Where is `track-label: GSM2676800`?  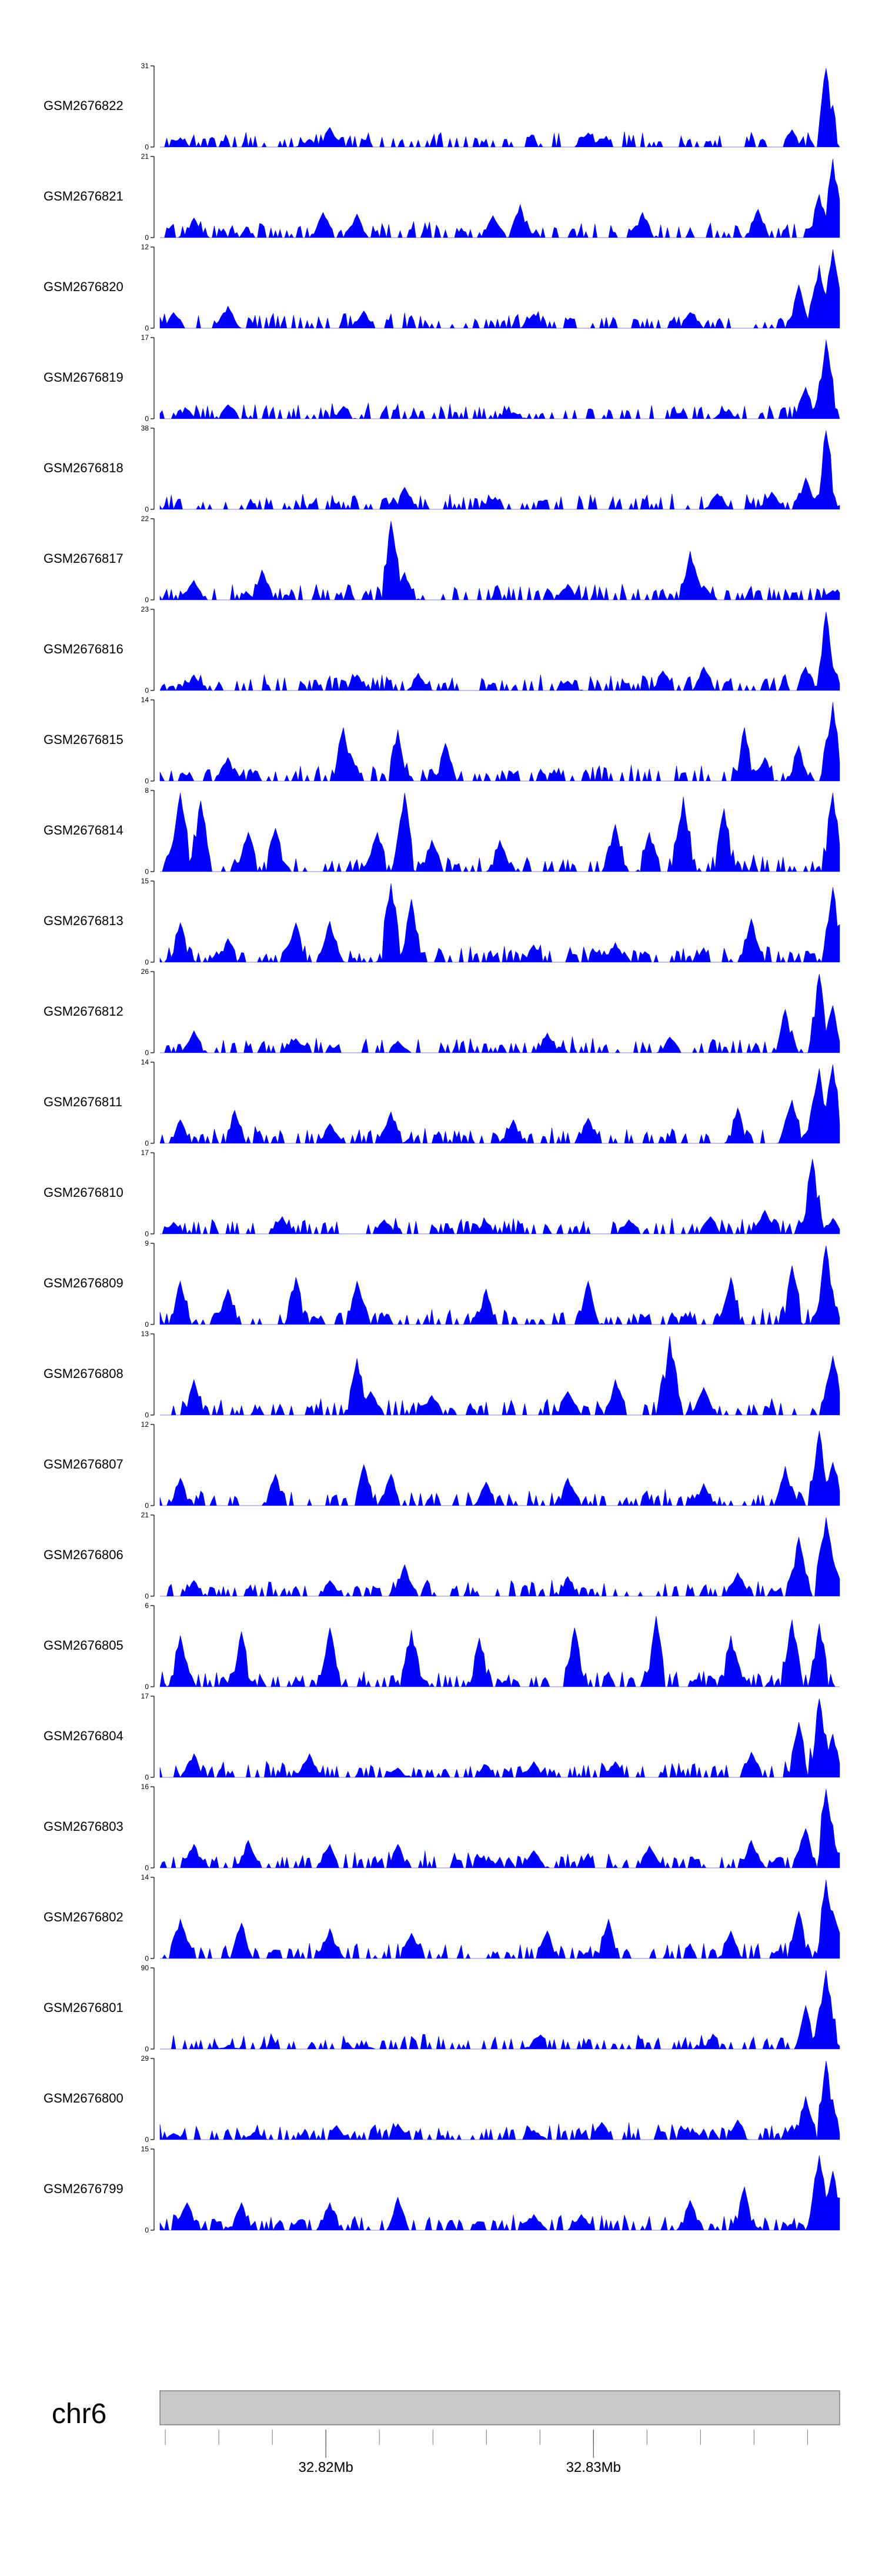
track-label: GSM2676800 is located at coordinates (83, 2098).